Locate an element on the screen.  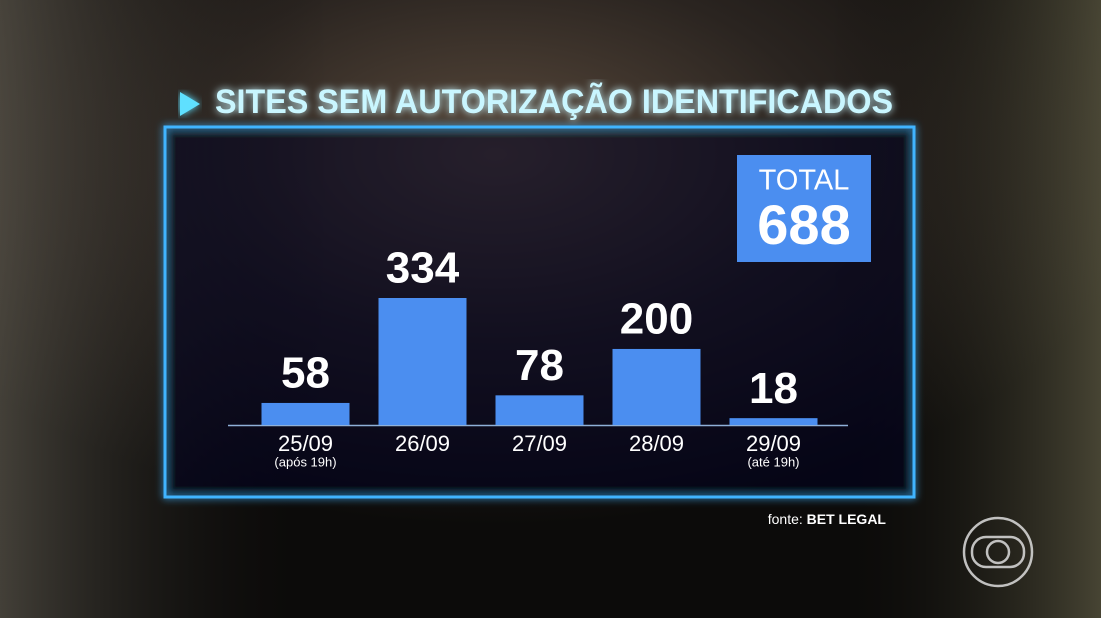
x-tick-label: 27/09 is located at coordinates (539, 443).